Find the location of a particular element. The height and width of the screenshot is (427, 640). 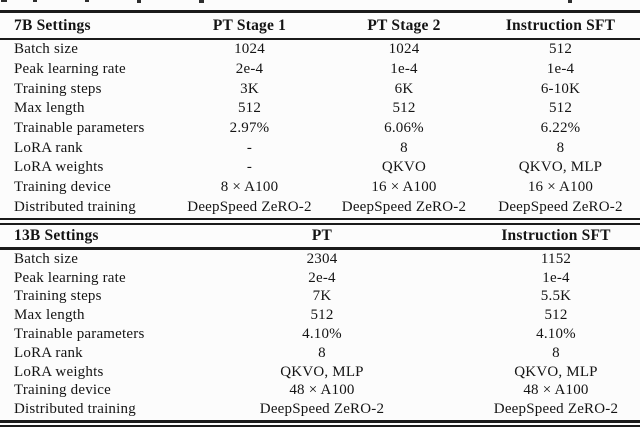

column-header: PT is located at coordinates (322, 235).